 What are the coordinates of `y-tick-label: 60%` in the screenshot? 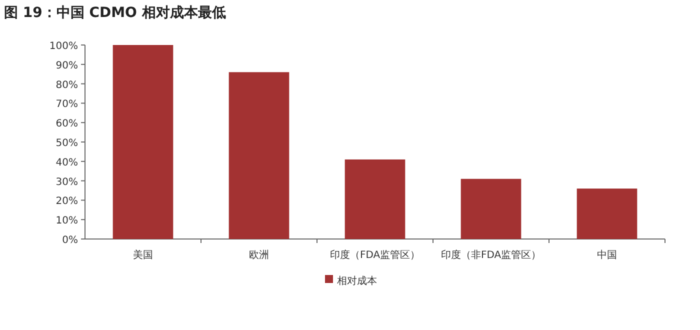 It's located at (67, 124).